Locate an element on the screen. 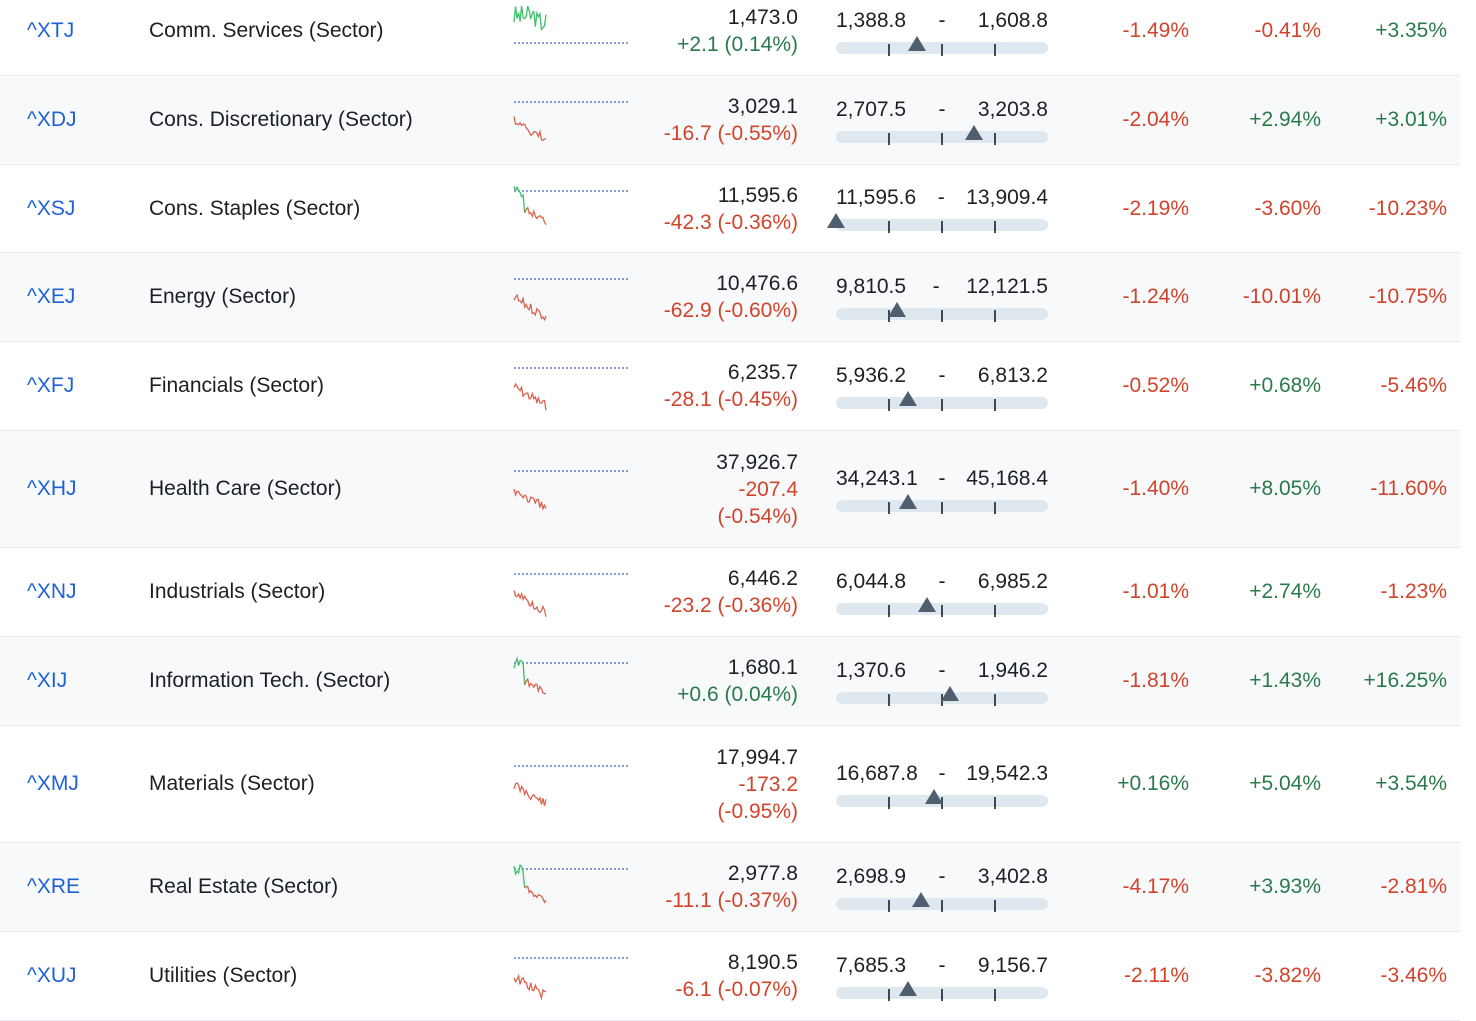  sector-name: Information Tech. (Sector) is located at coordinates (270, 680).